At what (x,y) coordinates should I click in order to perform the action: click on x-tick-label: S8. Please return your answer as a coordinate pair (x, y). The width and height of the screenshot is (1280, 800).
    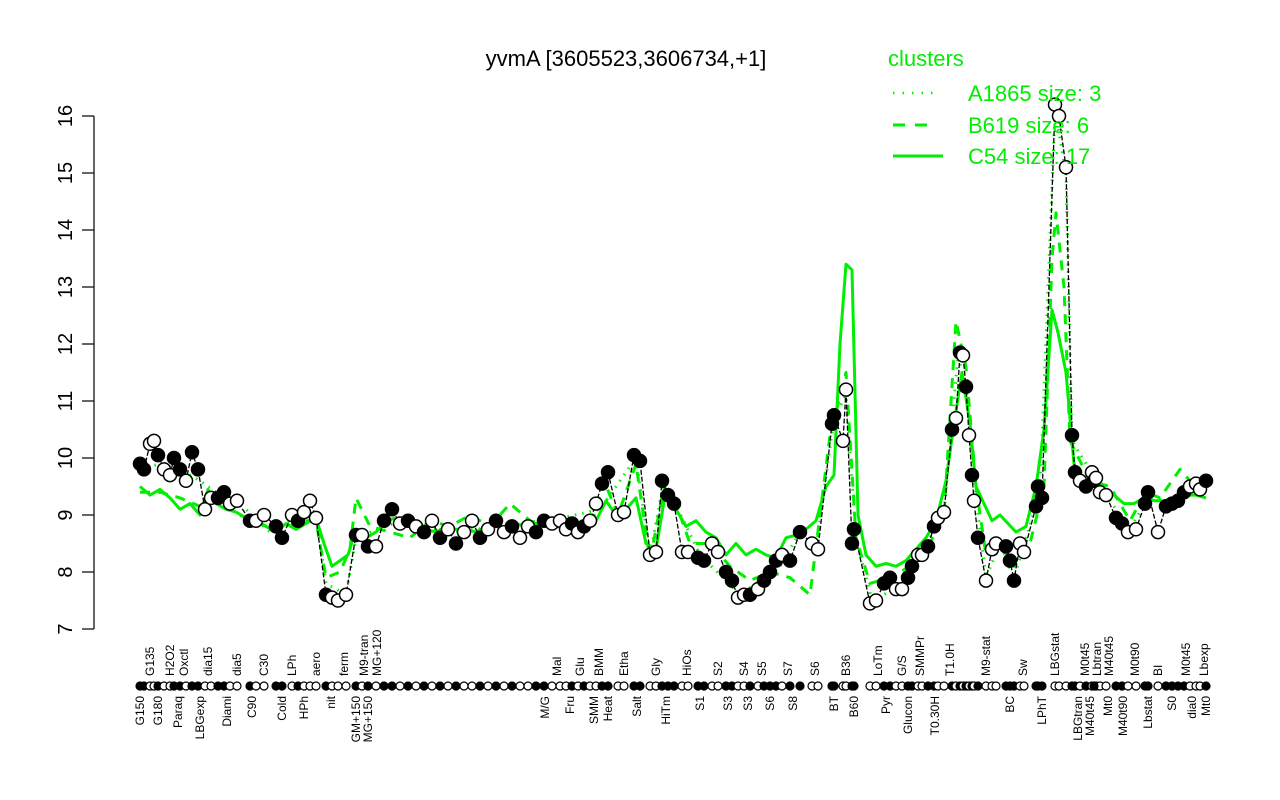
    Looking at the image, I should click on (793, 703).